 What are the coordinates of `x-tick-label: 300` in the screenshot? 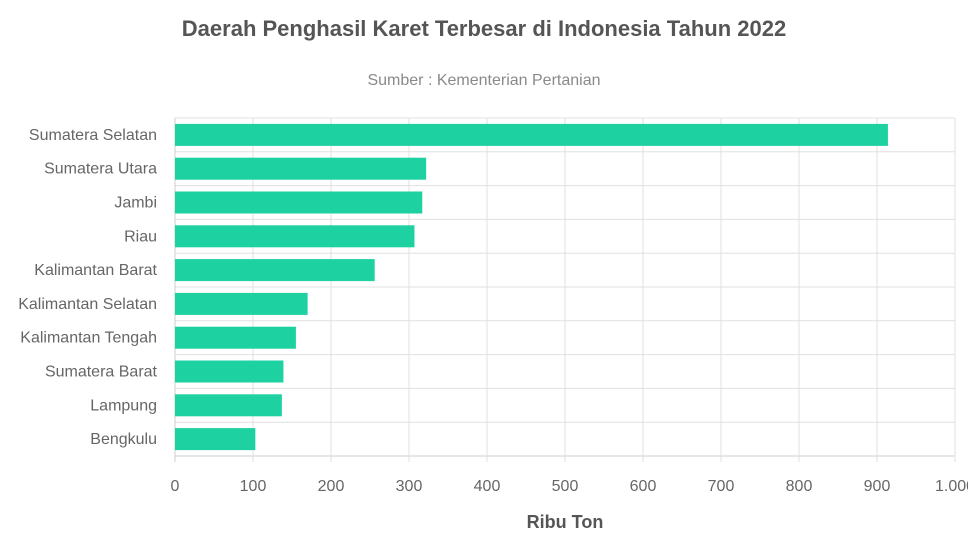 It's located at (409, 486).